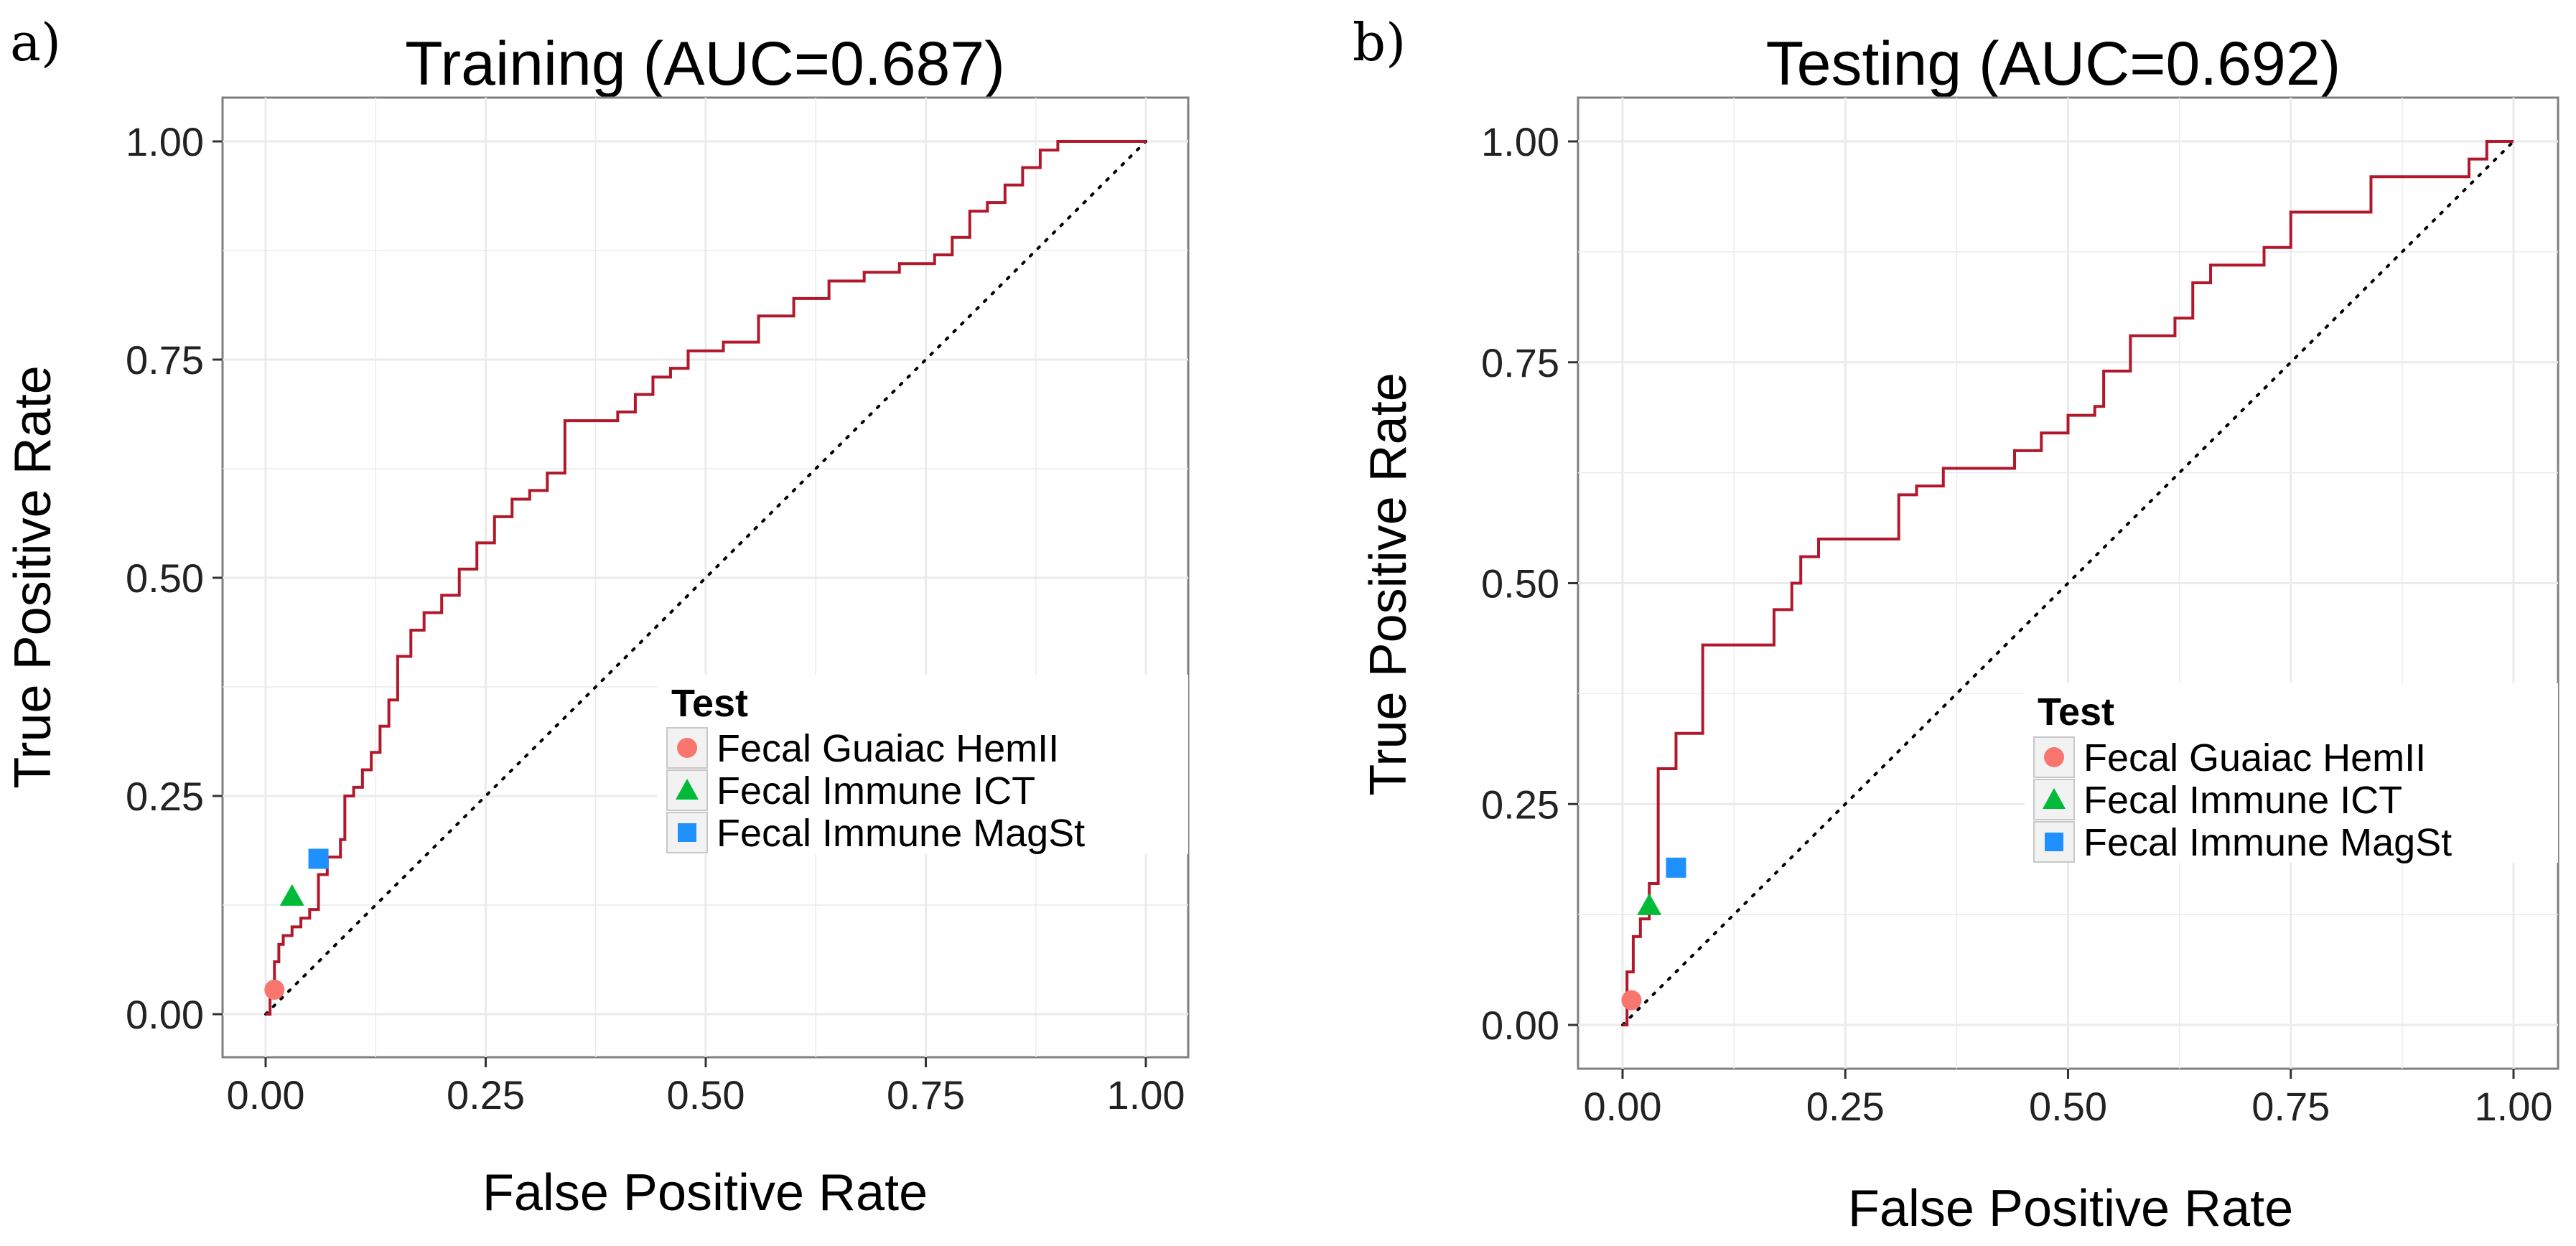  I want to click on training-y-axis-title: True Positive Rate, so click(33, 577).